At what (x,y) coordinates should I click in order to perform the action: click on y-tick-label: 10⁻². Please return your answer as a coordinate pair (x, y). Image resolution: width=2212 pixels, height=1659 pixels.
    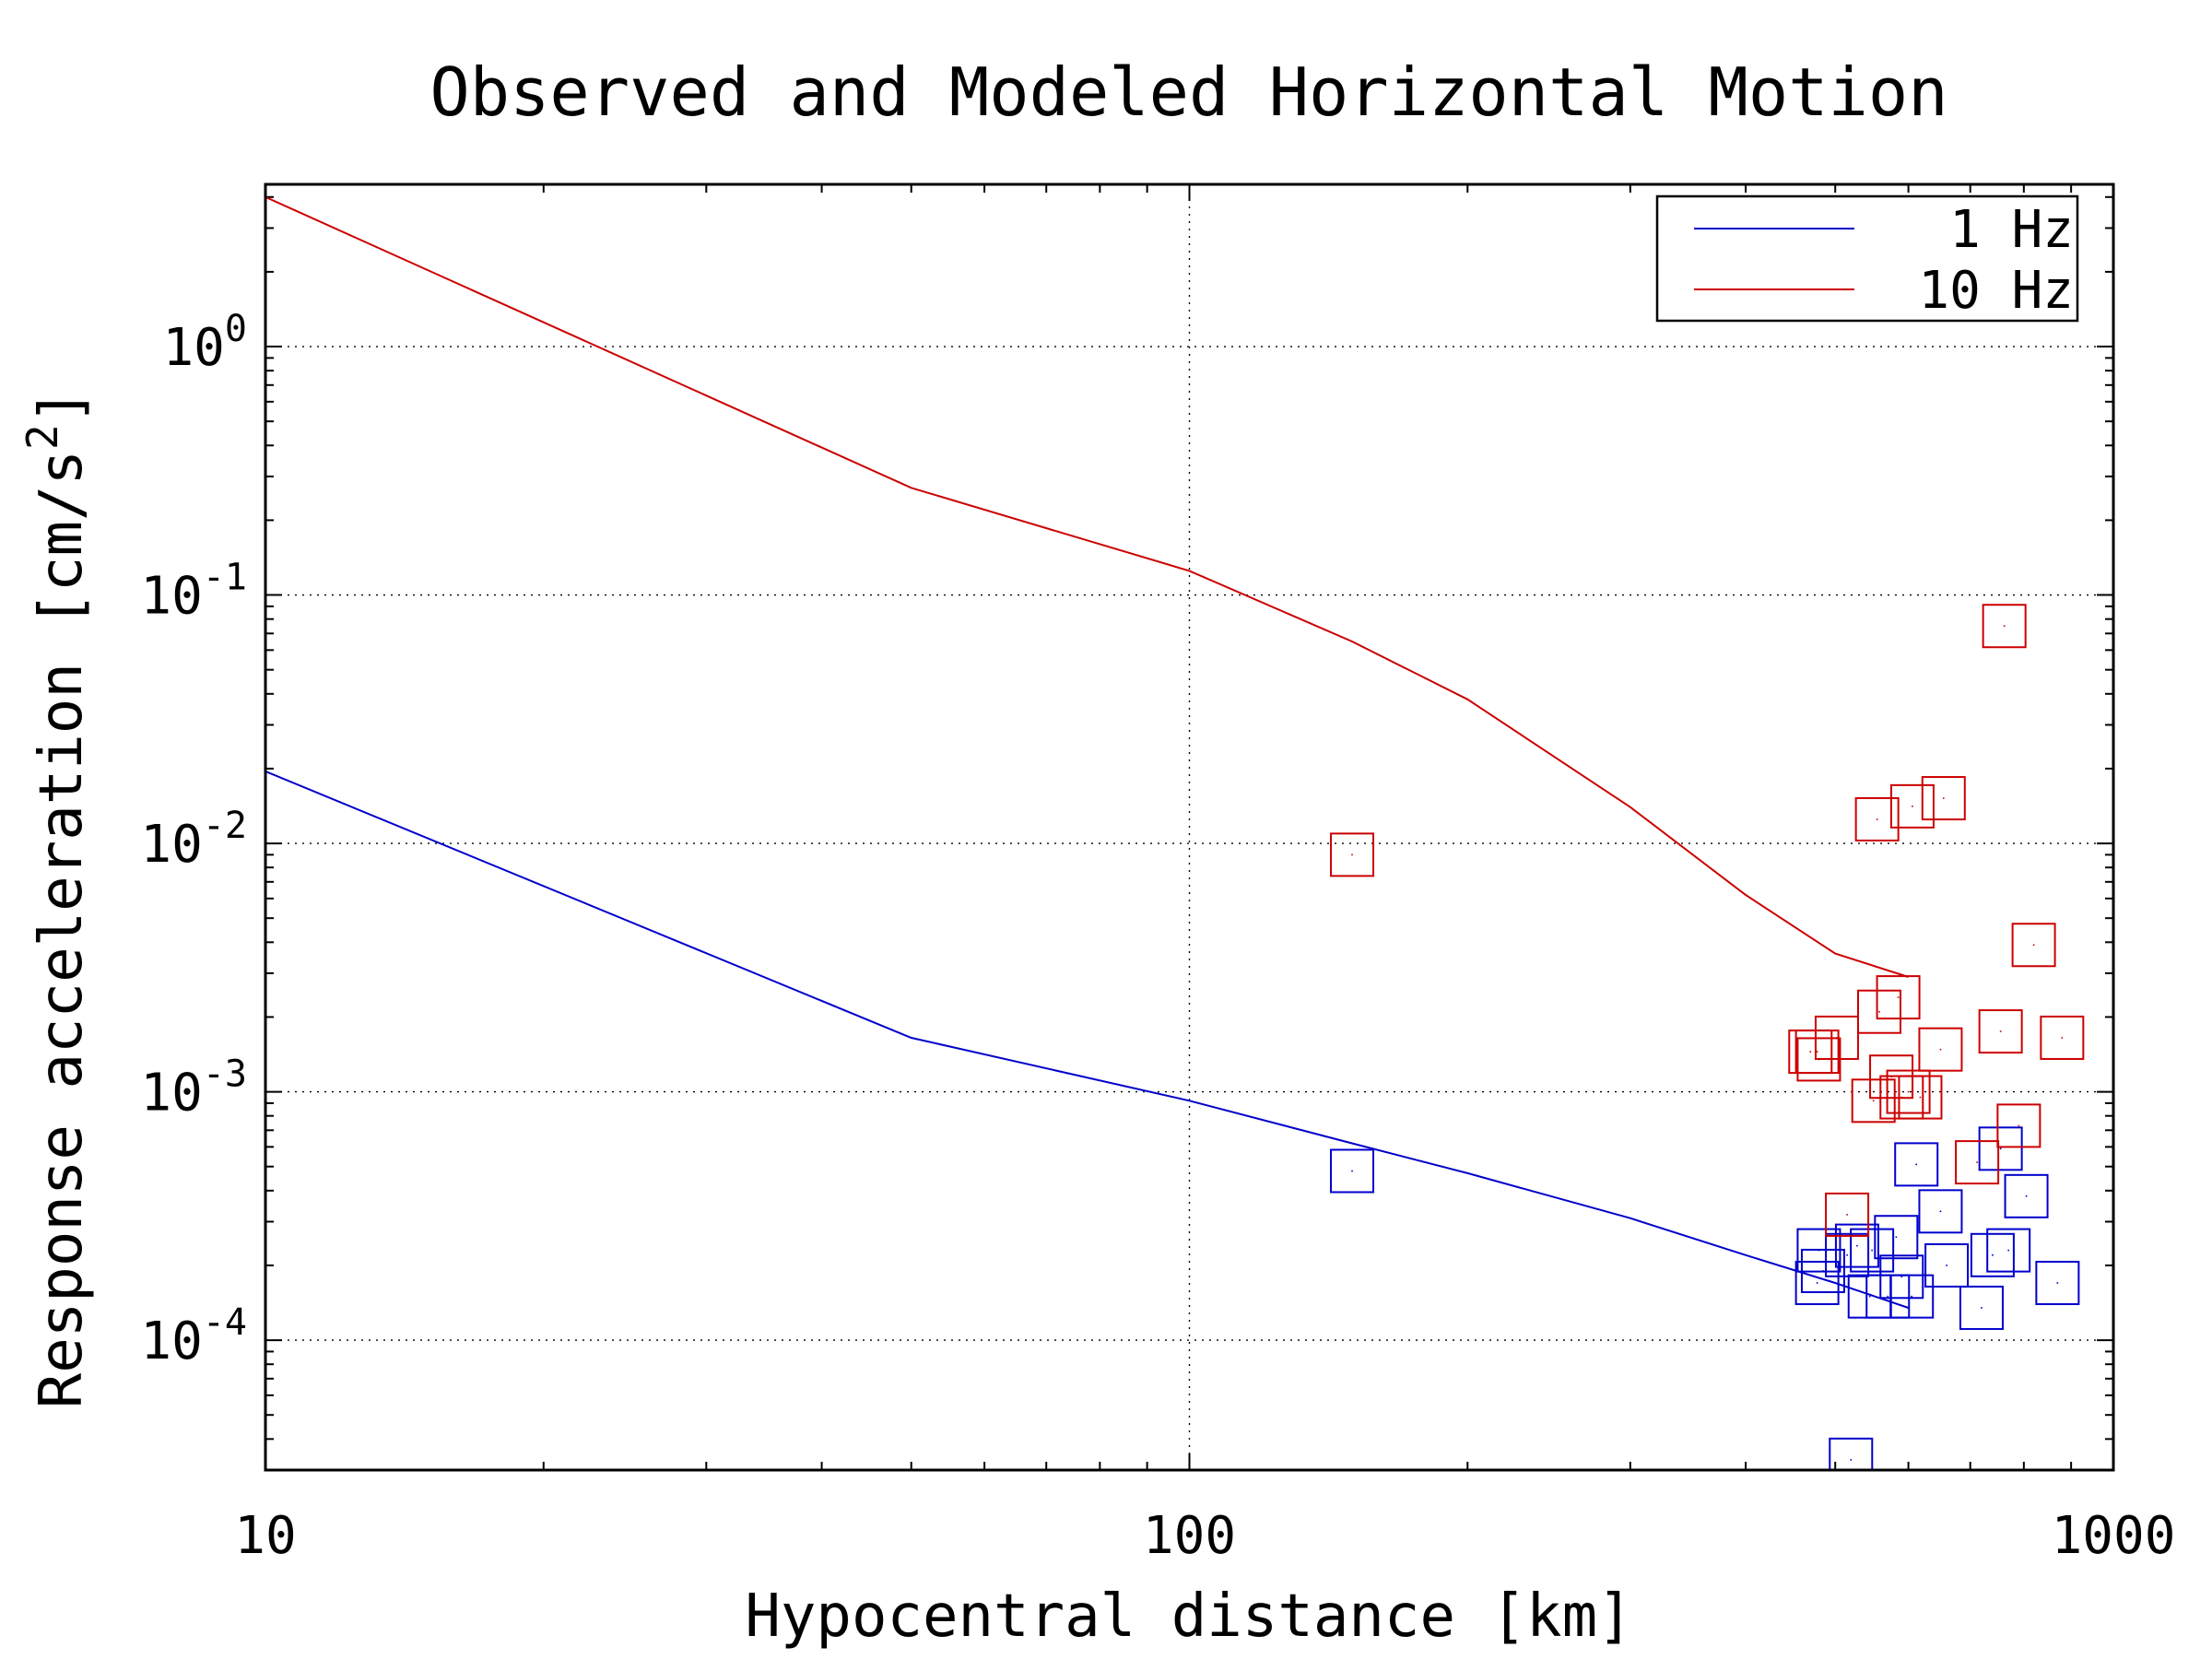
    Looking at the image, I should click on (193, 840).